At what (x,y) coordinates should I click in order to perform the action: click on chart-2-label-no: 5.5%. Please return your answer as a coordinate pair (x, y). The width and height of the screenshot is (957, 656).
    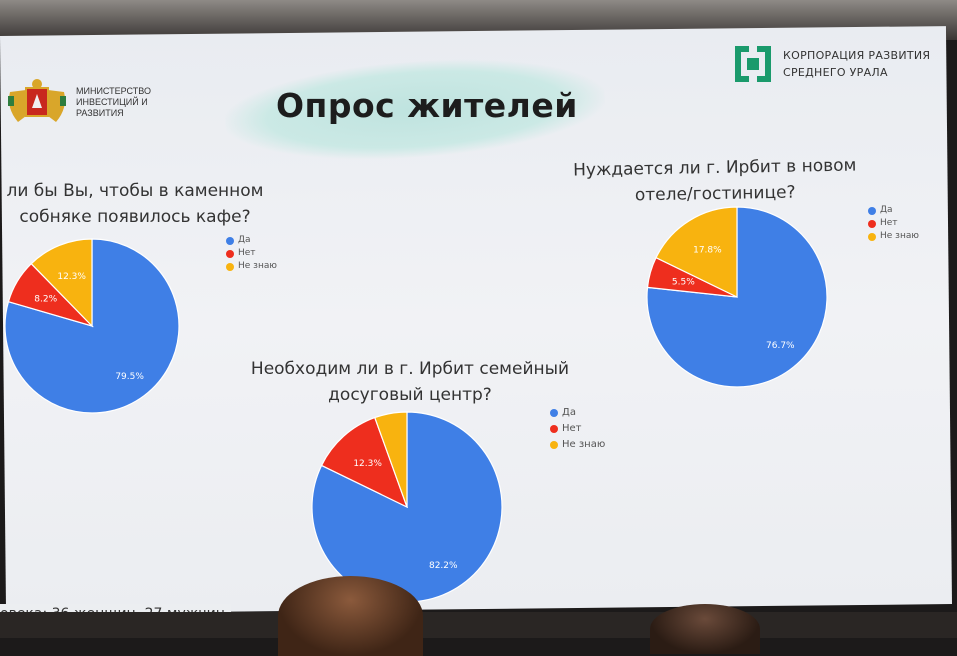
    Looking at the image, I should click on (683, 283).